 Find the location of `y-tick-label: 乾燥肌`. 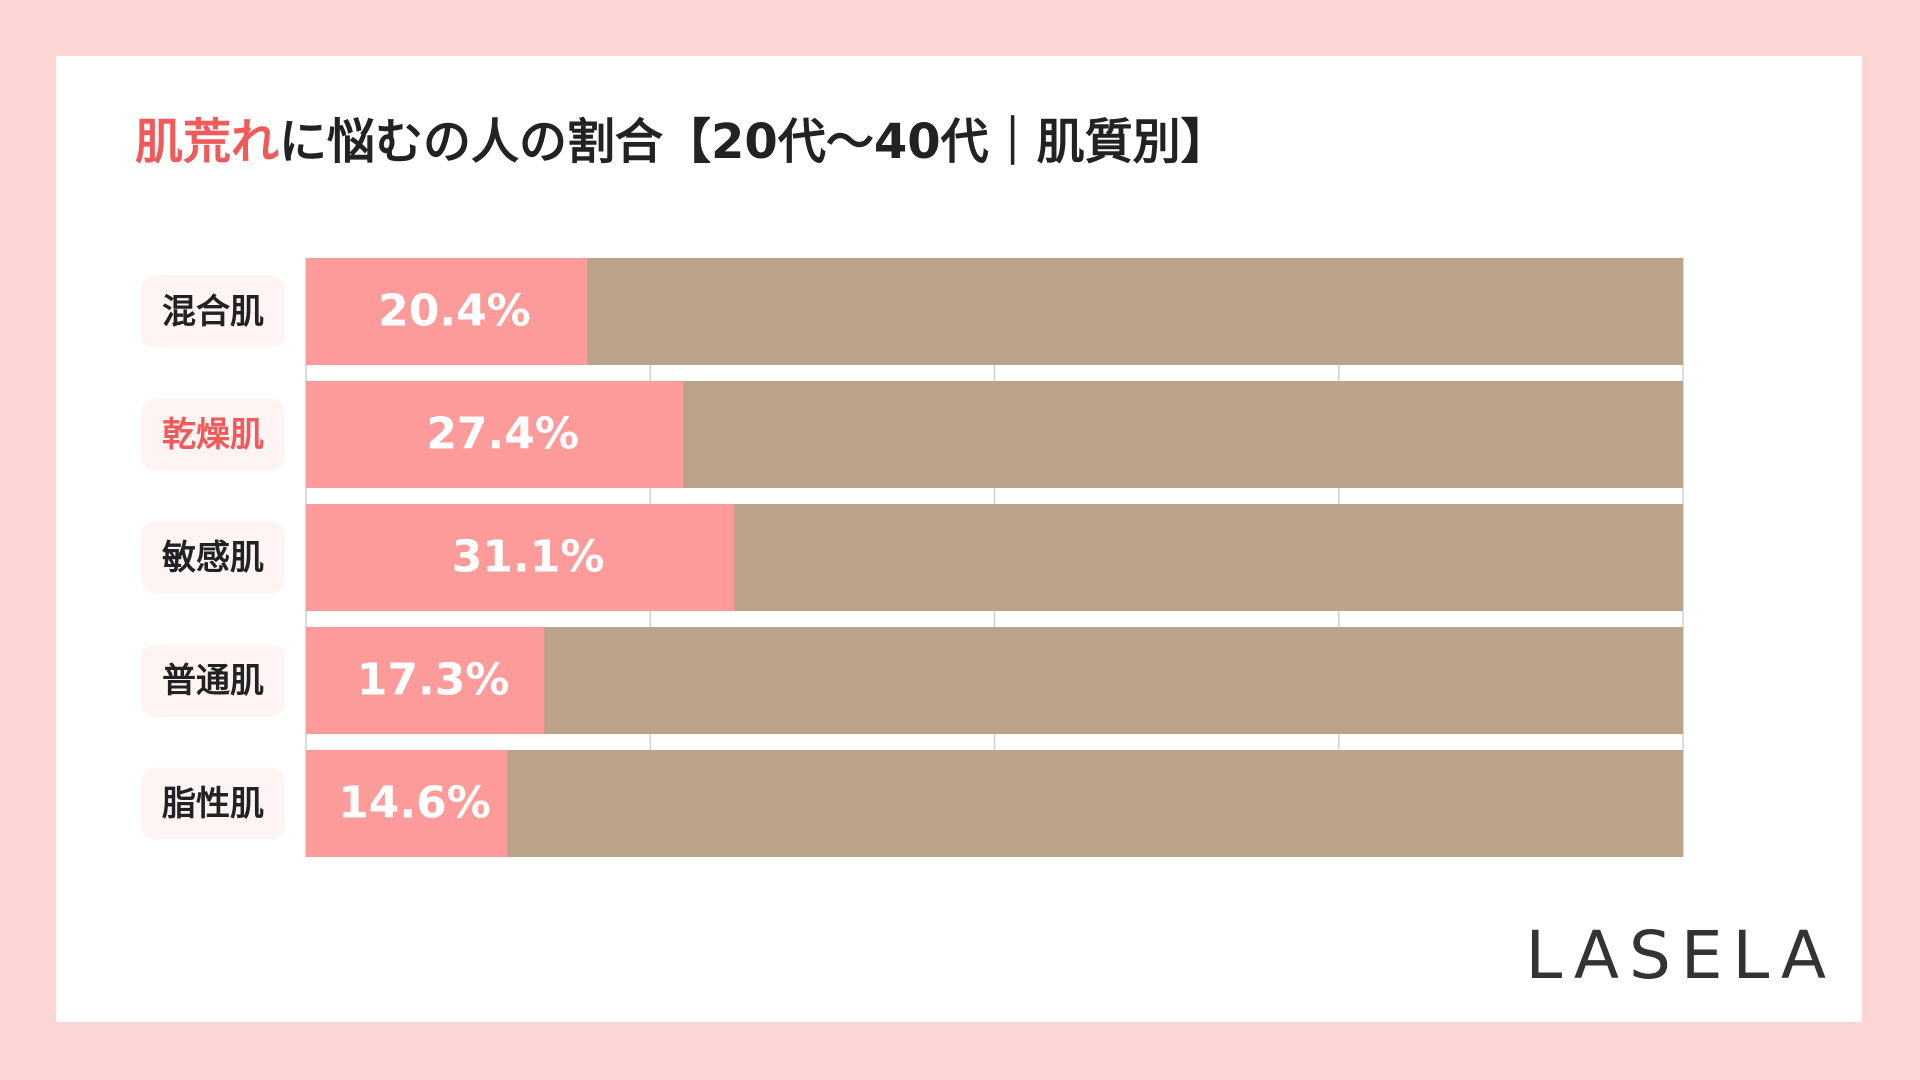

y-tick-label: 乾燥肌 is located at coordinates (213, 435).